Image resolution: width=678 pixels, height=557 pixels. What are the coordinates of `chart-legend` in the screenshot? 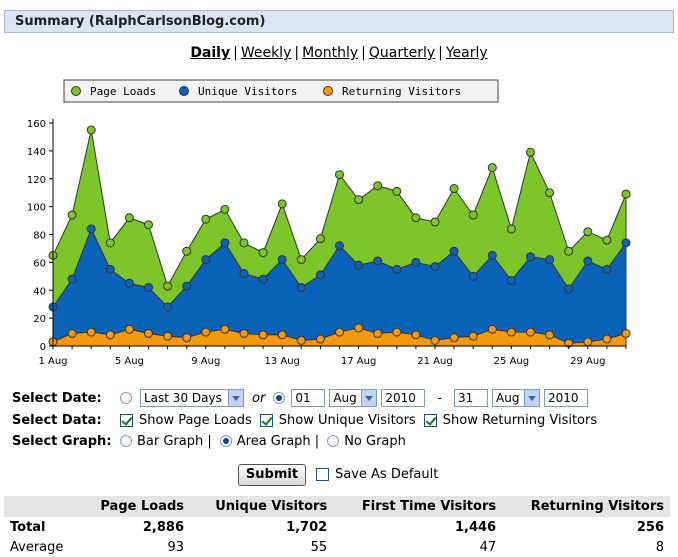 It's located at (281, 91).